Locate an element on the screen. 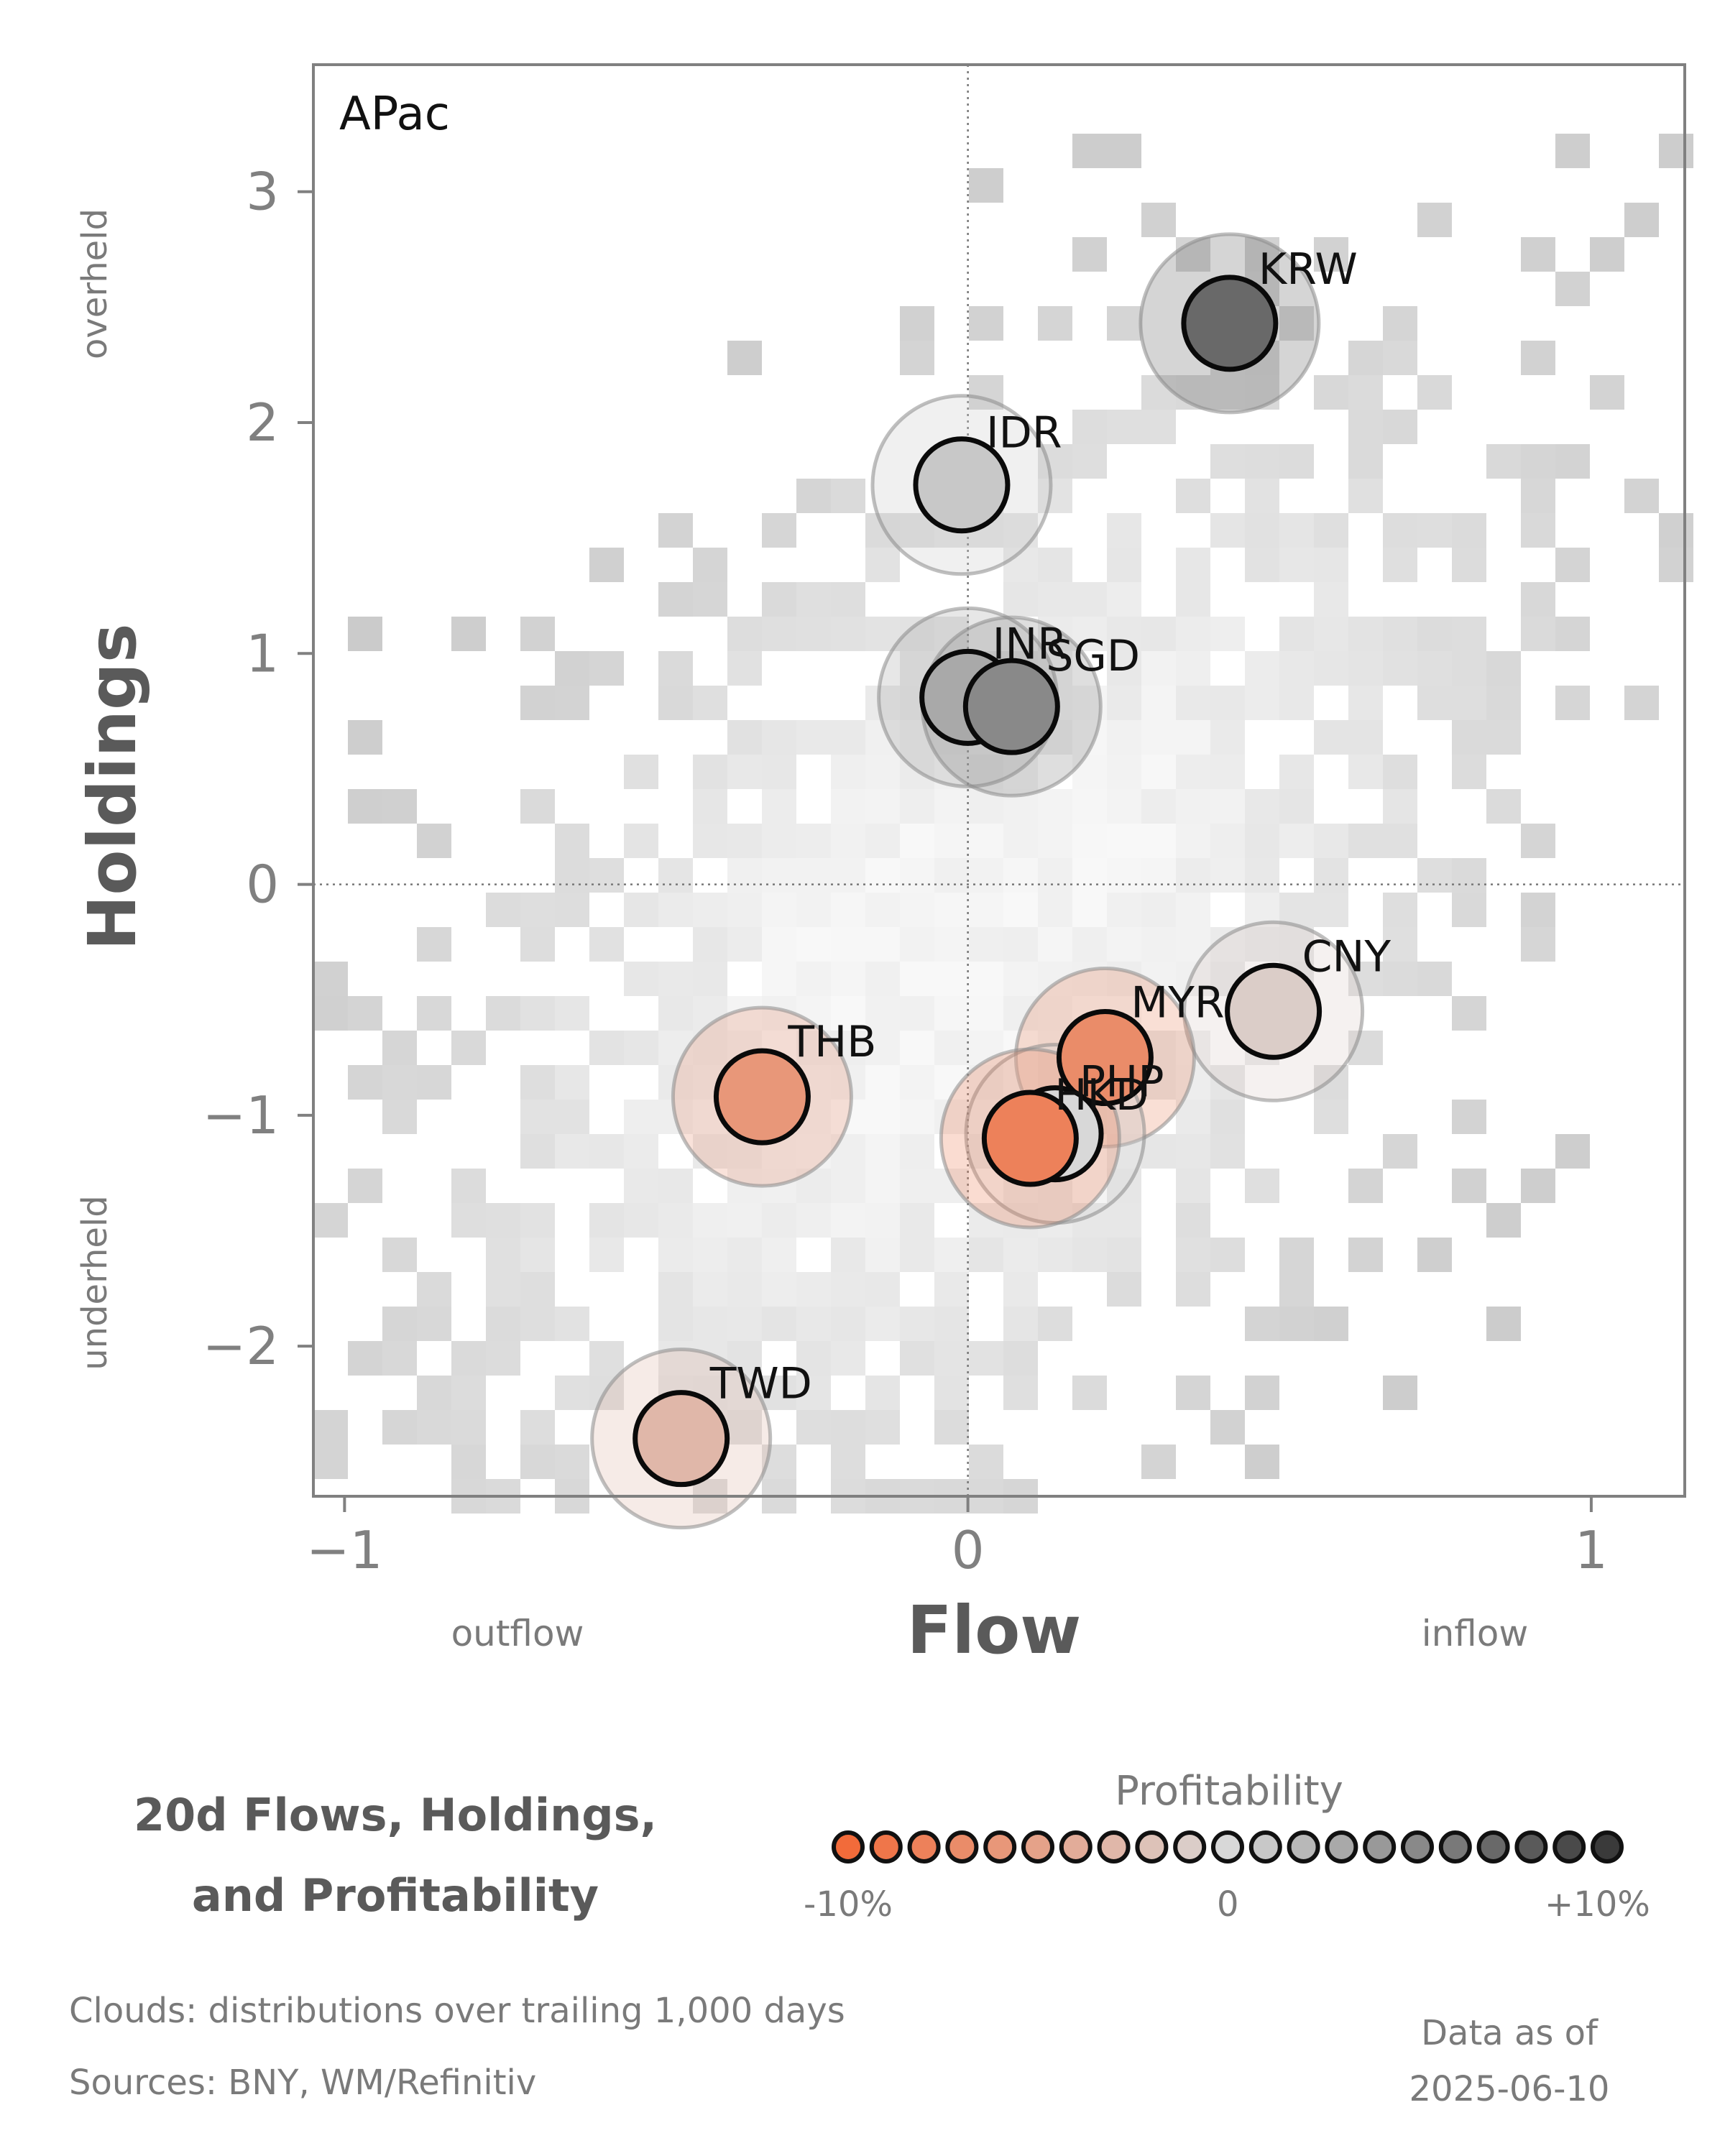  x-tick-label: −1 is located at coordinates (344, 1550).